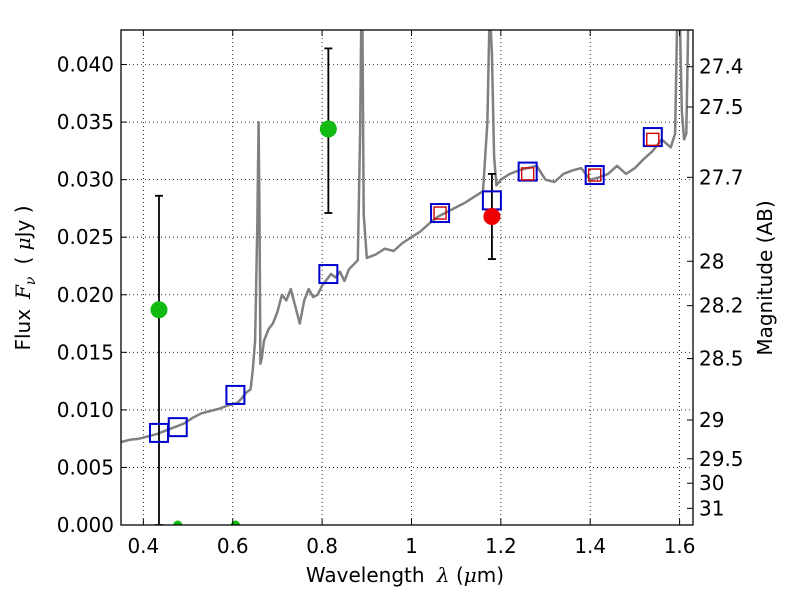 This screenshot has height=600, width=800. I want to click on magnitude-axis-label: Magnitude (AB), so click(765, 277).